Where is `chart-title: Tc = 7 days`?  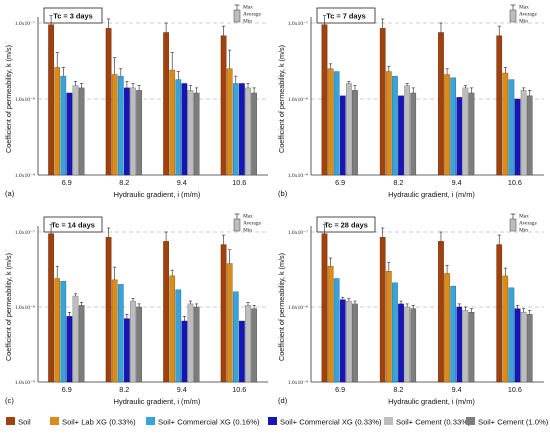 chart-title: Tc = 7 days is located at coordinates (346, 16).